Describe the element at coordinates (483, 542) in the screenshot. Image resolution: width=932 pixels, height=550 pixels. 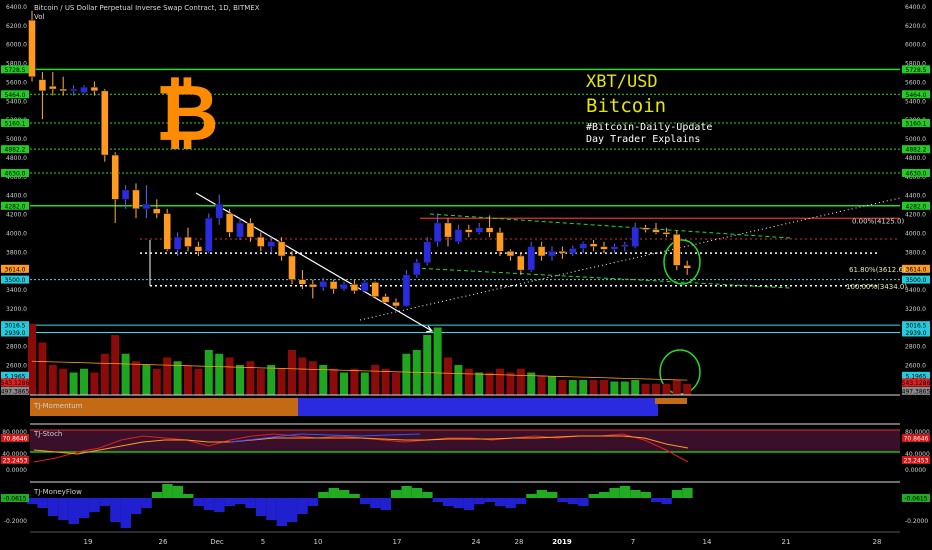
I see `time-axis: 19 26 Dec 5 10 17 24 28 2019 7 14 21 28` at that location.